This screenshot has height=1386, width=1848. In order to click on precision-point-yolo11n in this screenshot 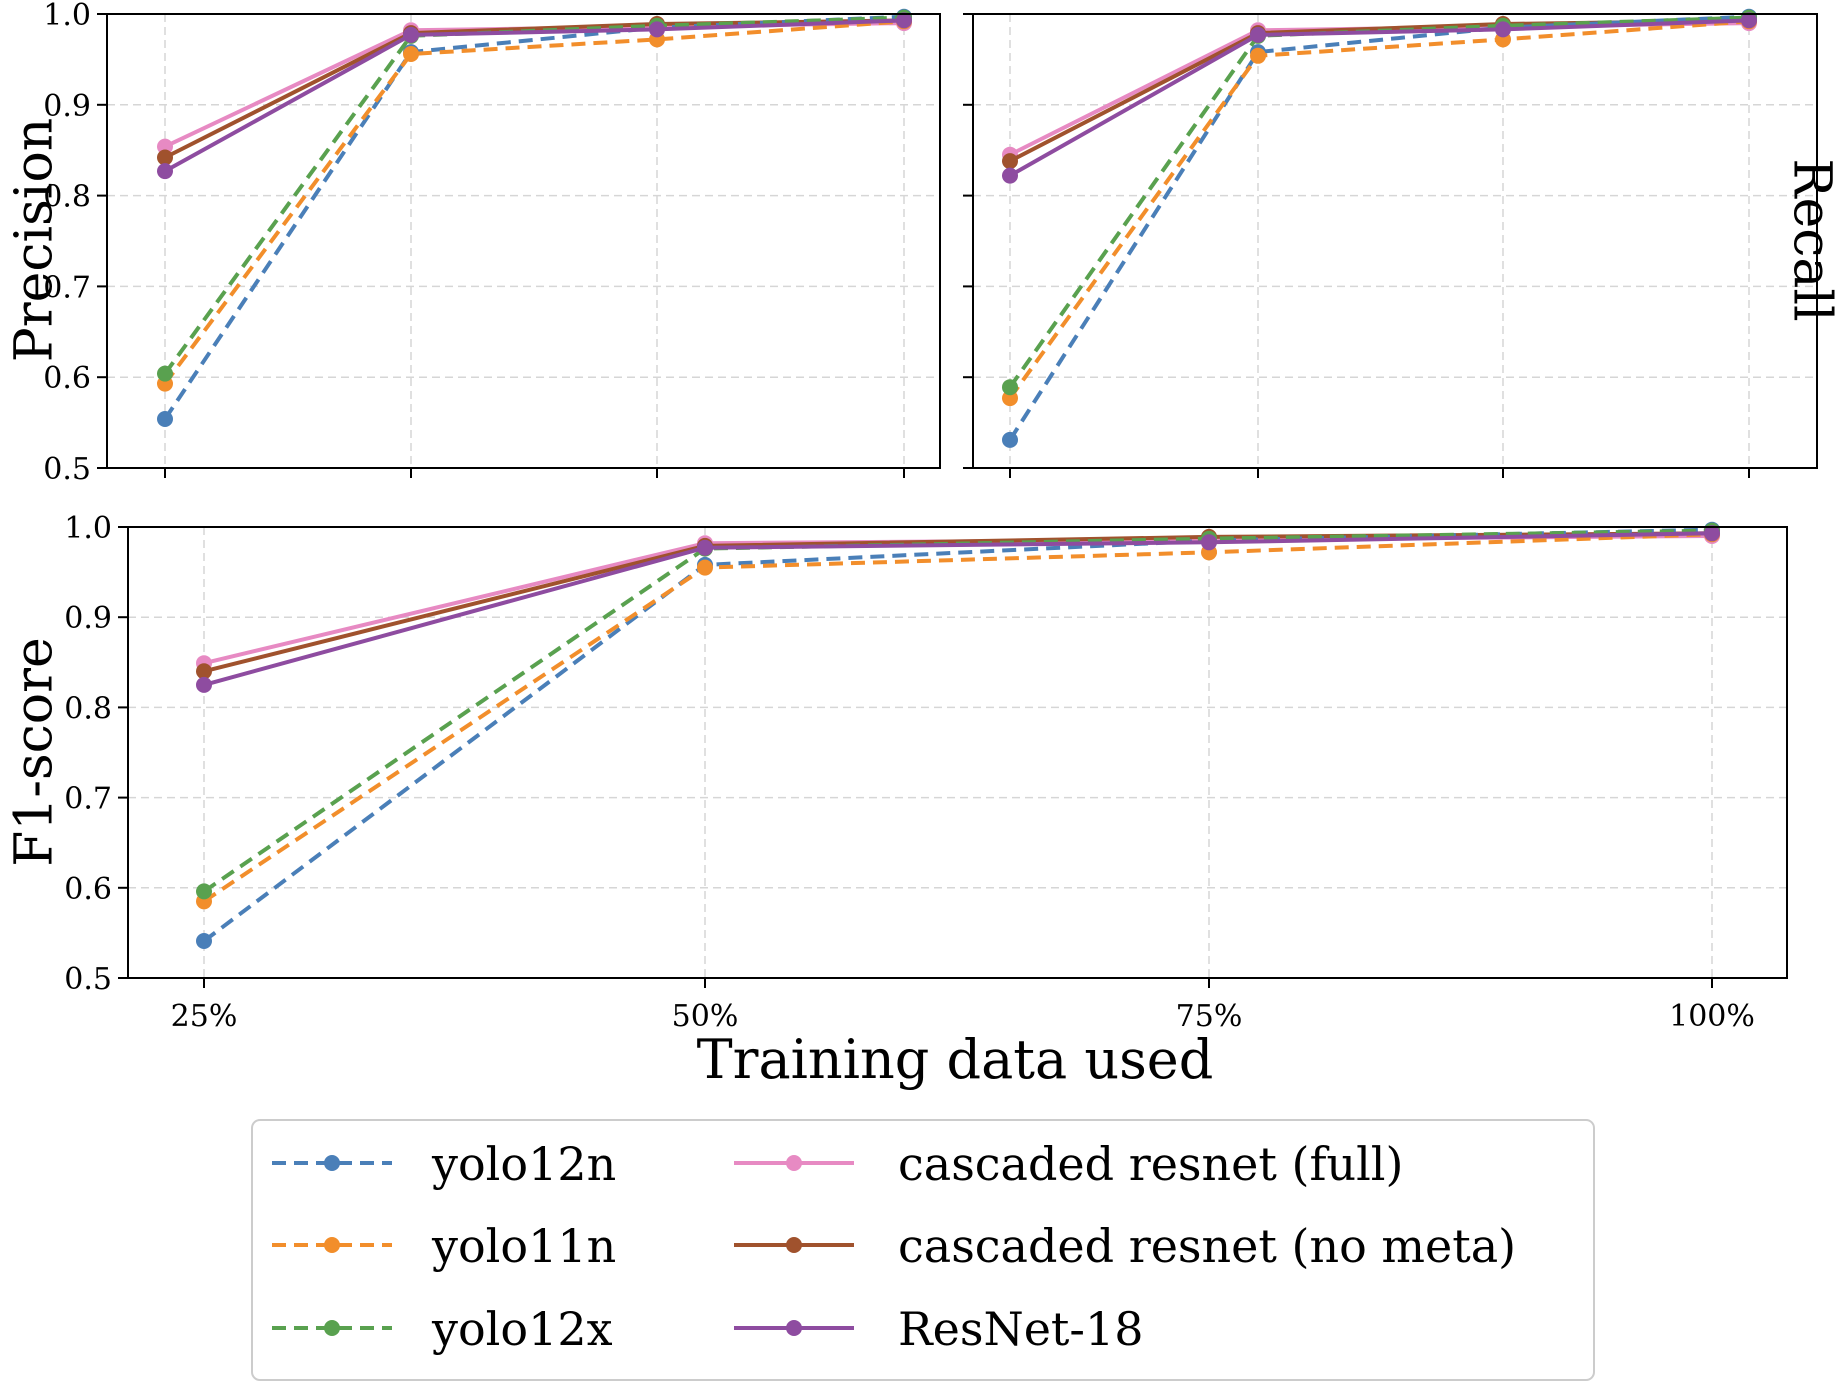, I will do `click(411, 54)`.